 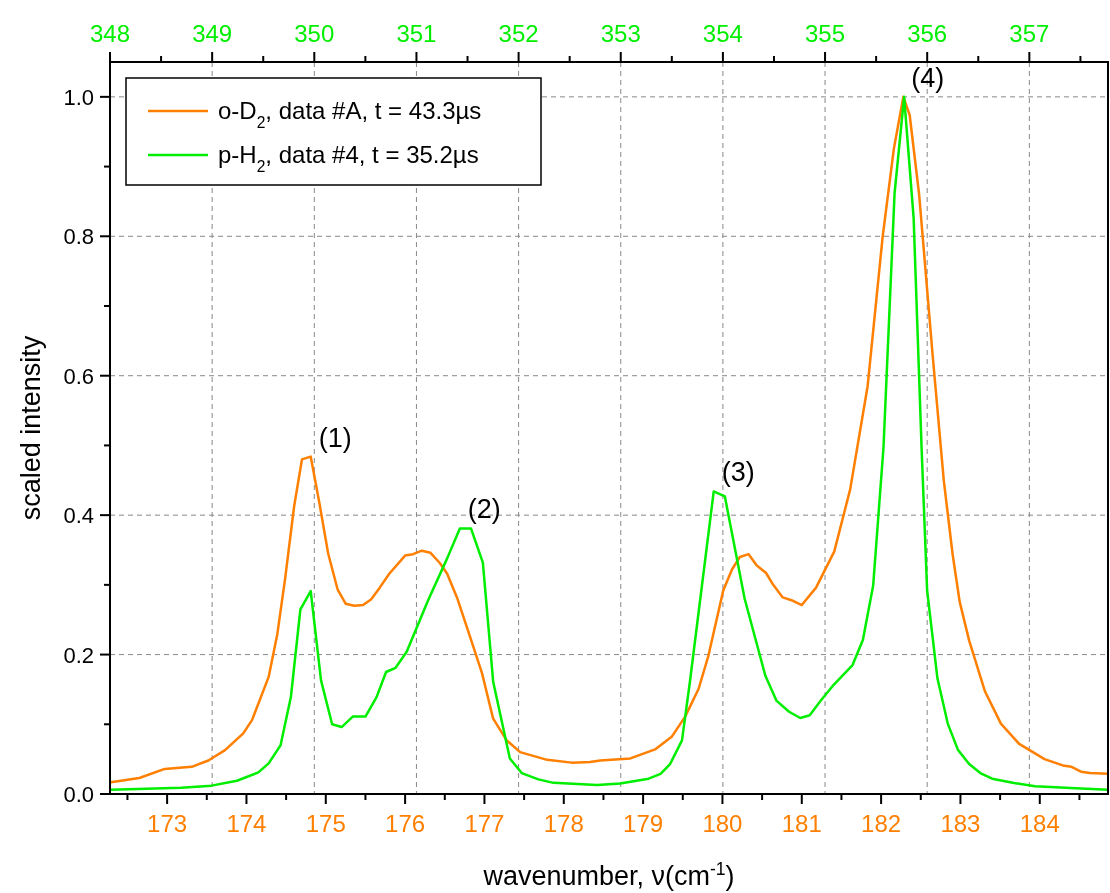 What do you see at coordinates (608, 875) in the screenshot?
I see `x-axis-title: wavenumber, ν(cm$^{-1}$)` at bounding box center [608, 875].